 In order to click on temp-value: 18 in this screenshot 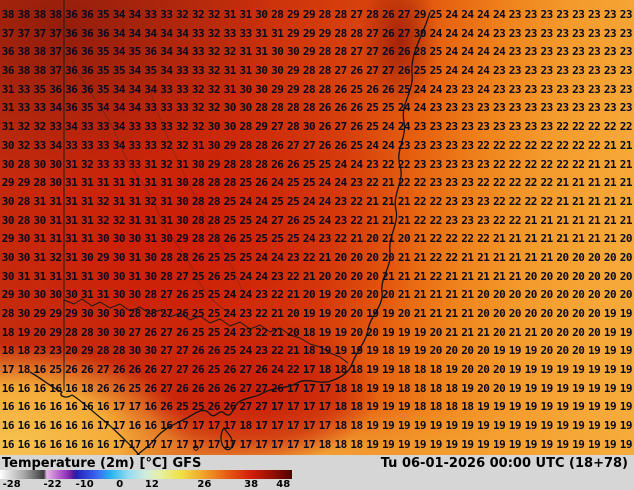, I will do `click(341, 388)`.